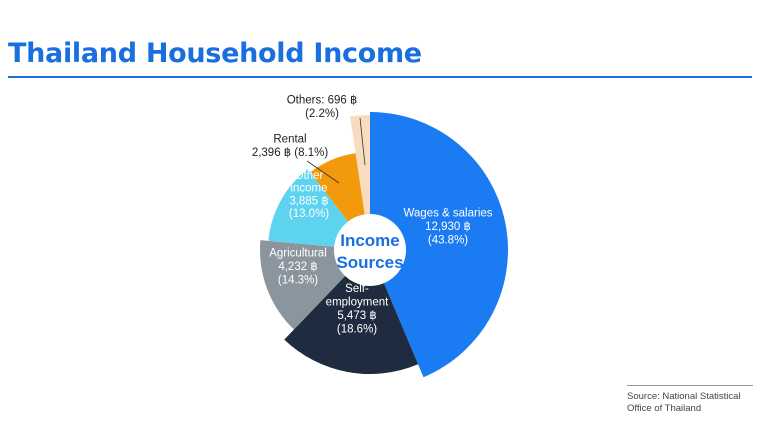  I want to click on slice-label-line: Self-, so click(357, 289).